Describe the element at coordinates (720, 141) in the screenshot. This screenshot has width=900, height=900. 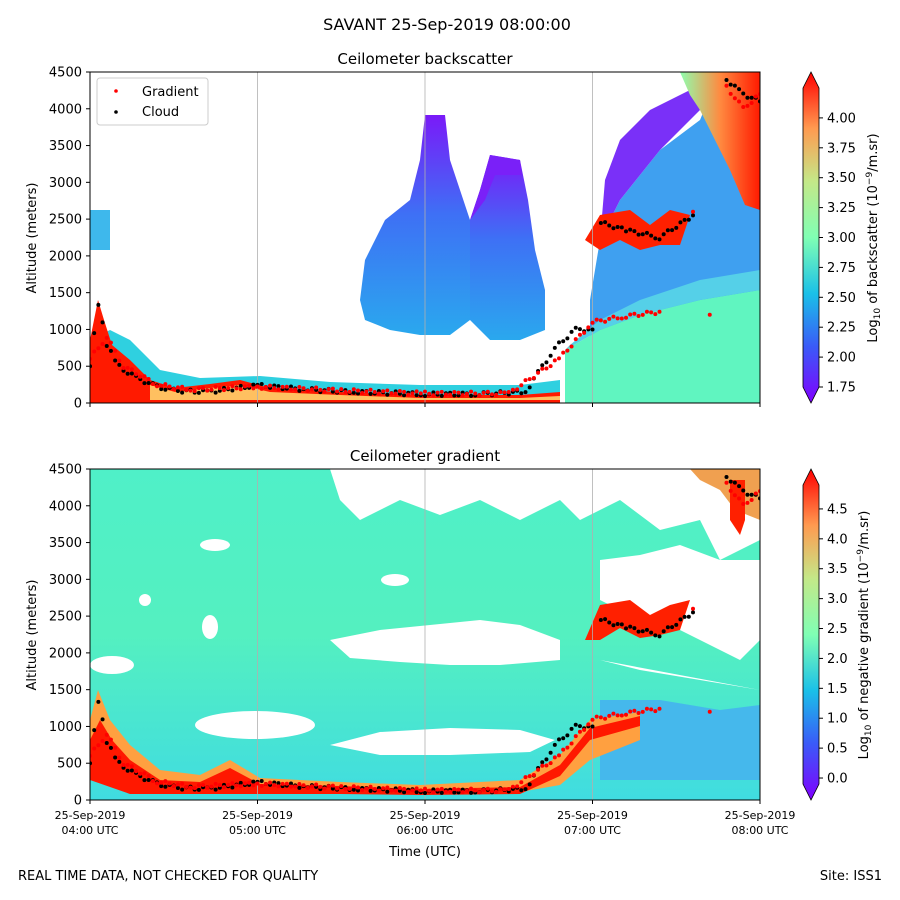
I see `backscatter-upper-cloud` at that location.